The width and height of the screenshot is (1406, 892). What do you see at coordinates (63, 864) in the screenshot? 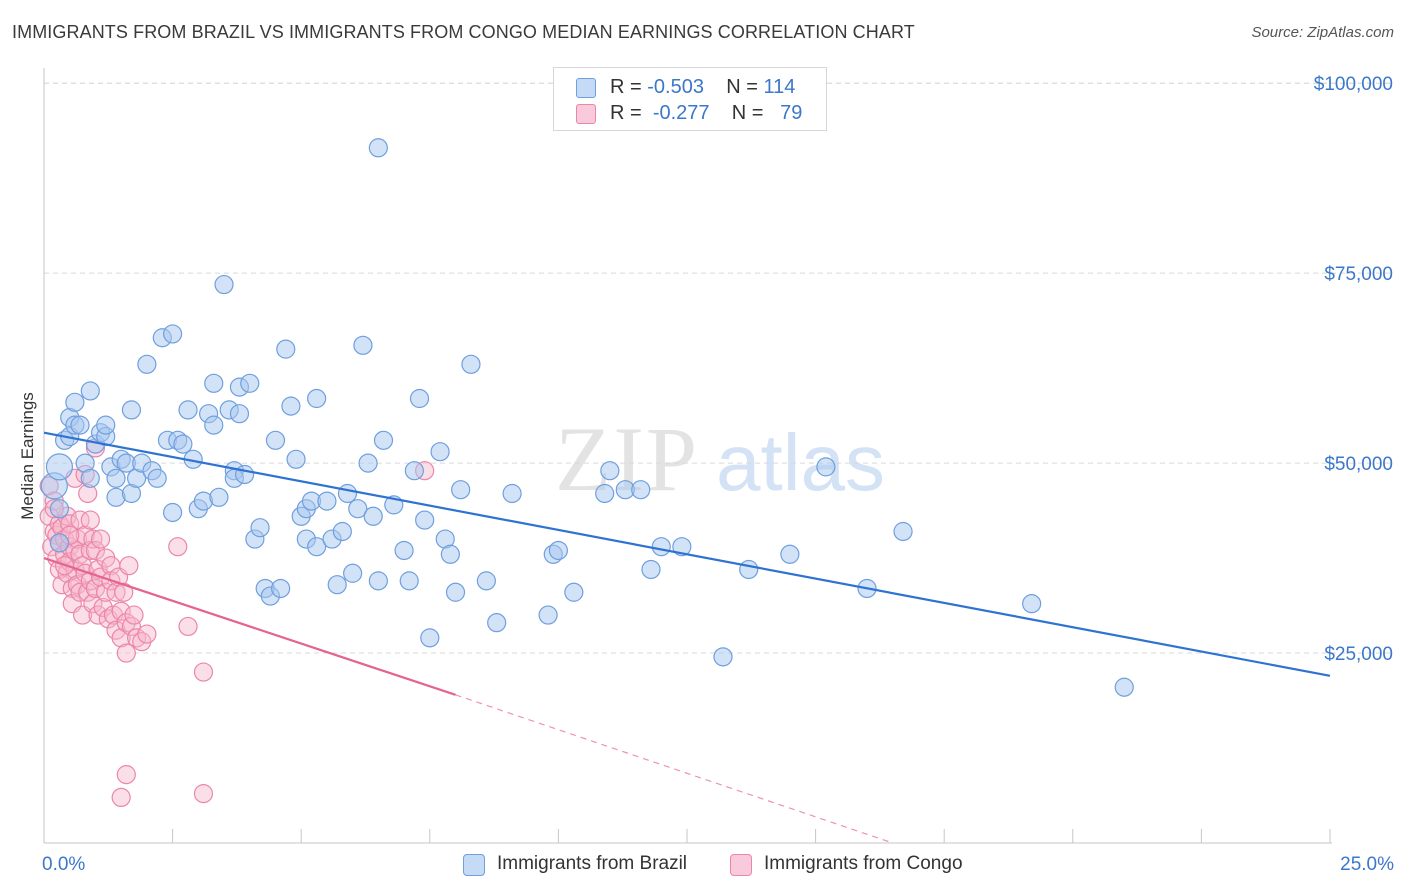
I see `x-tick-label-0: 0.0%` at bounding box center [63, 864].